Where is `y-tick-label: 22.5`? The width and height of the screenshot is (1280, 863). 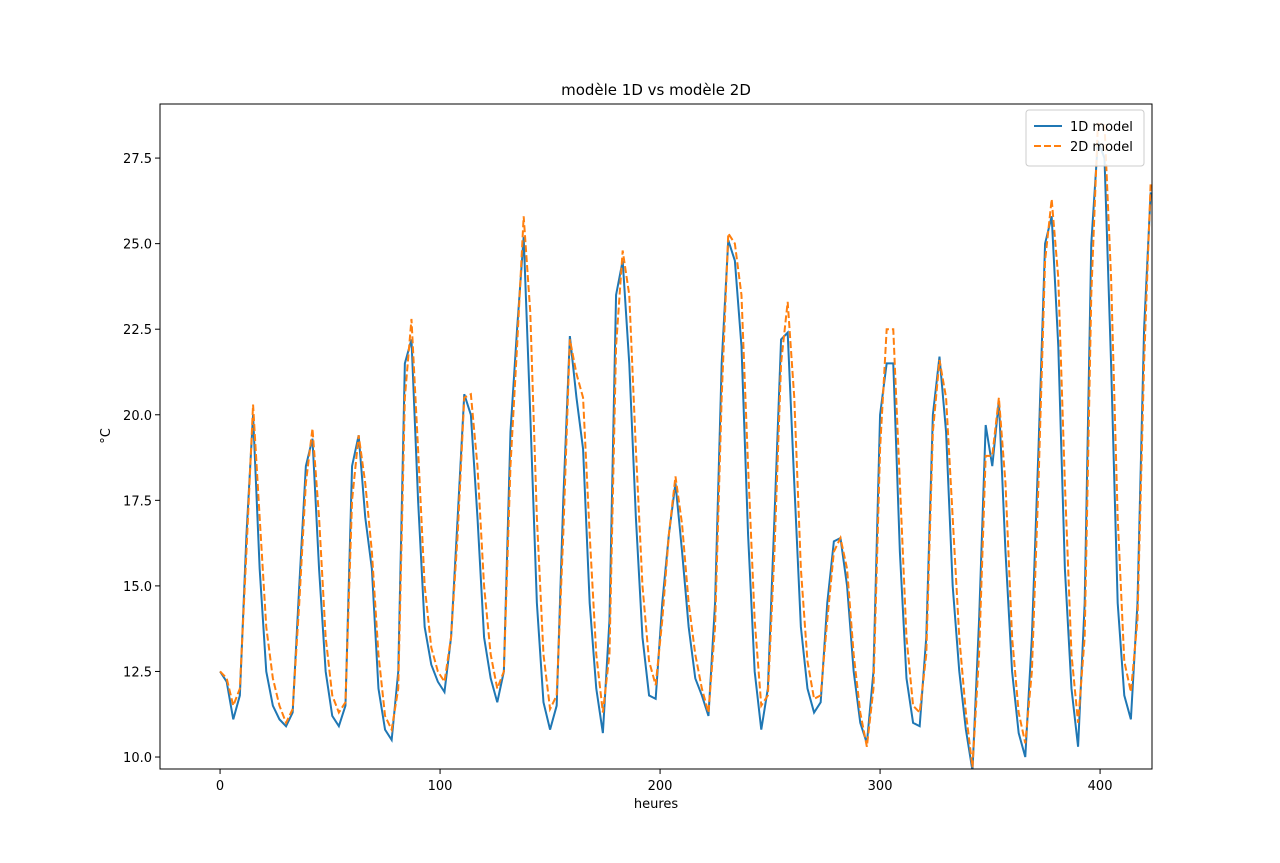 y-tick-label: 22.5 is located at coordinates (137, 330).